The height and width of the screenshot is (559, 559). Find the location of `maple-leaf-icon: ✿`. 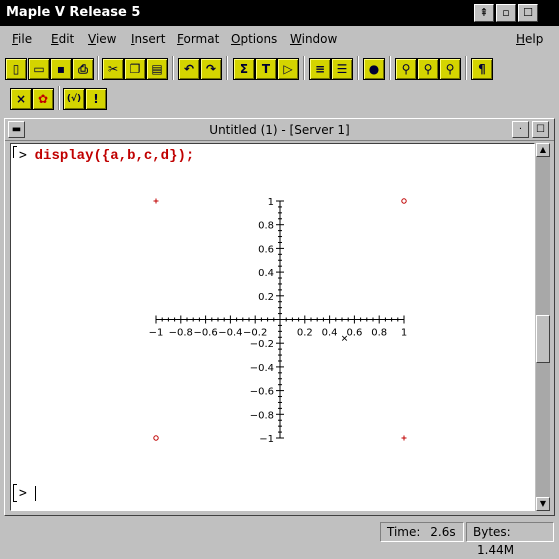

maple-leaf-icon: ✿ is located at coordinates (43, 99).